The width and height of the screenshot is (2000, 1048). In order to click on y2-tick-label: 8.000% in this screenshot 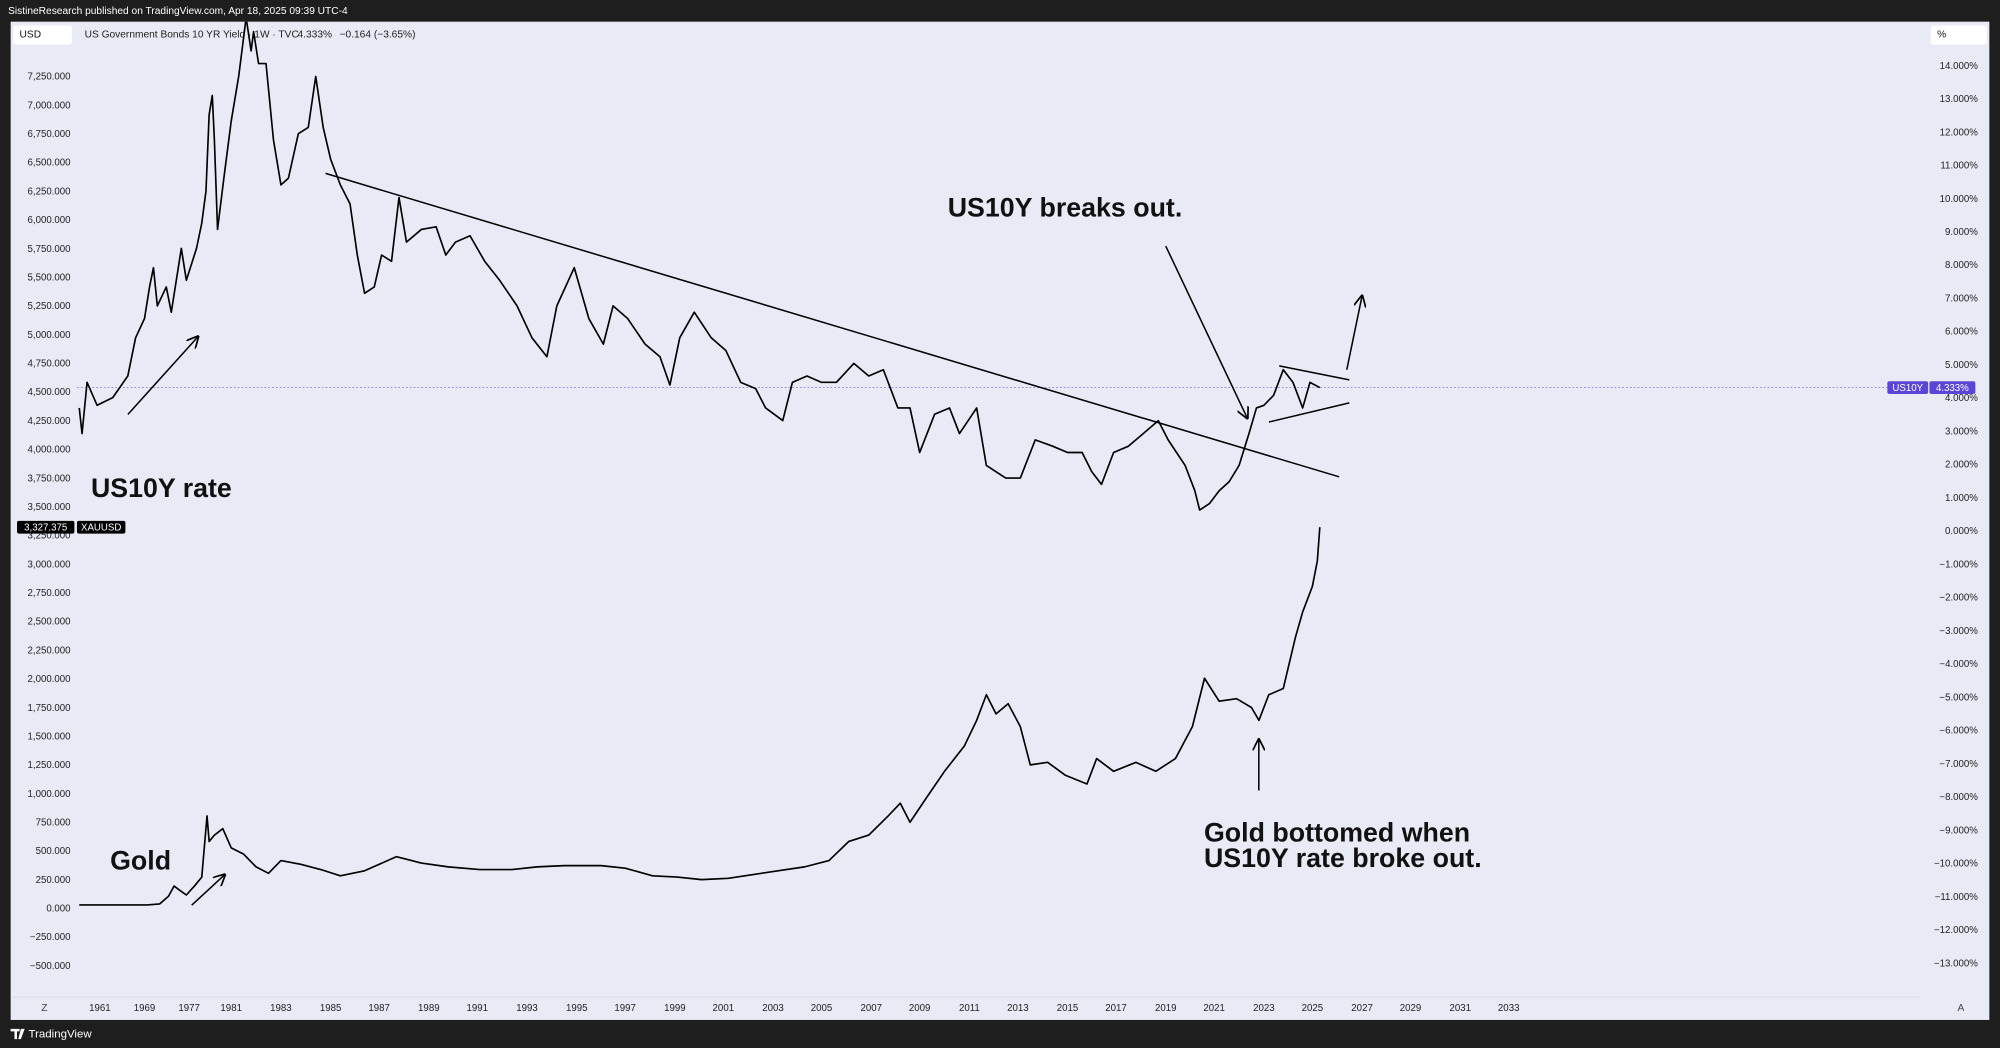, I will do `click(1961, 265)`.